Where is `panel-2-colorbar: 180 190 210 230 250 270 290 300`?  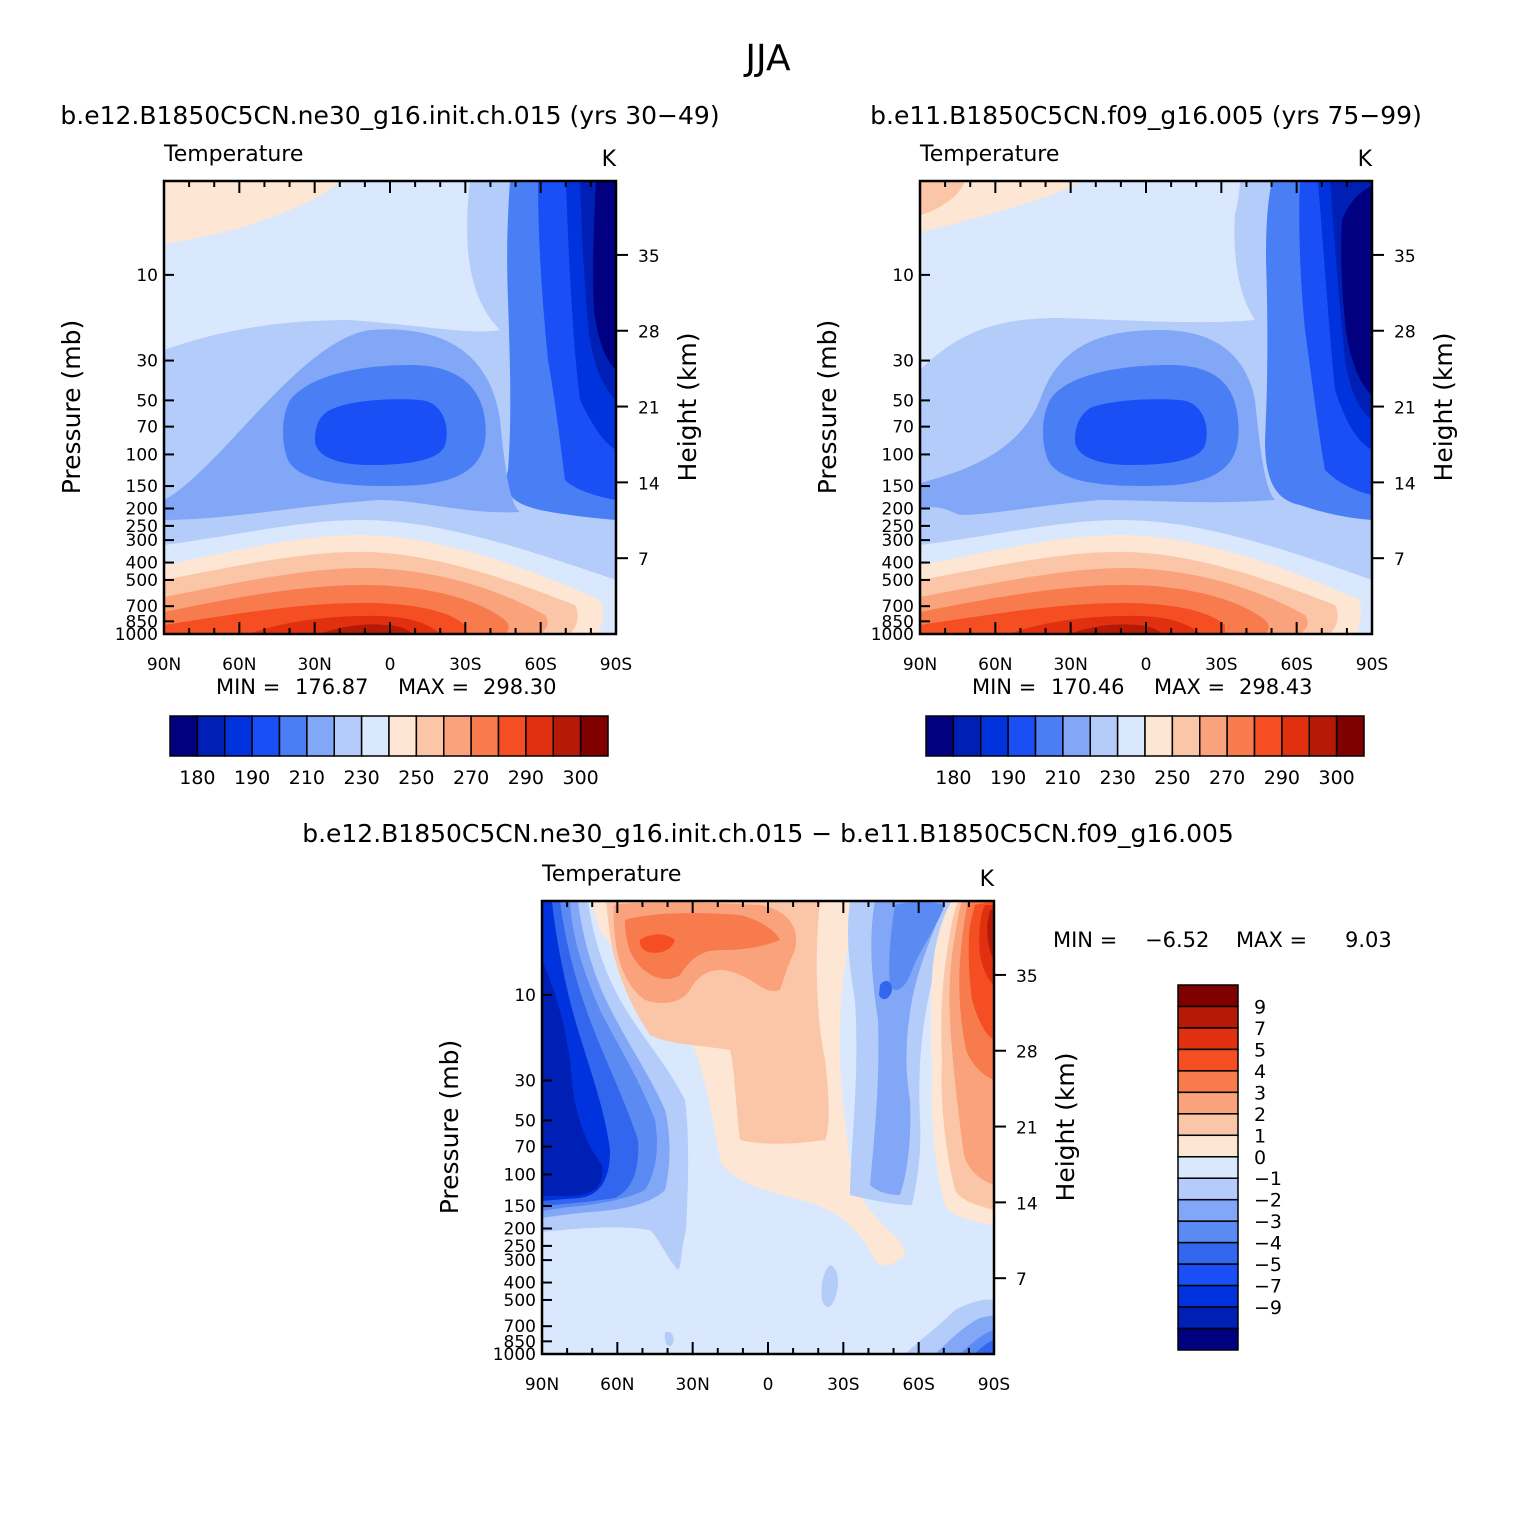 panel-2-colorbar: 180 190 210 230 250 270 290 300 is located at coordinates (1145, 752).